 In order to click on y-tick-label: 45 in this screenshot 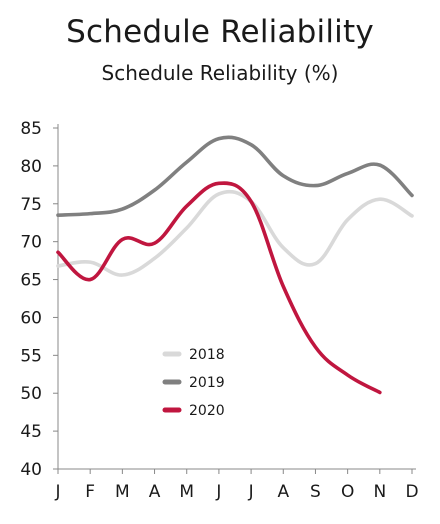, I will do `click(31, 432)`.